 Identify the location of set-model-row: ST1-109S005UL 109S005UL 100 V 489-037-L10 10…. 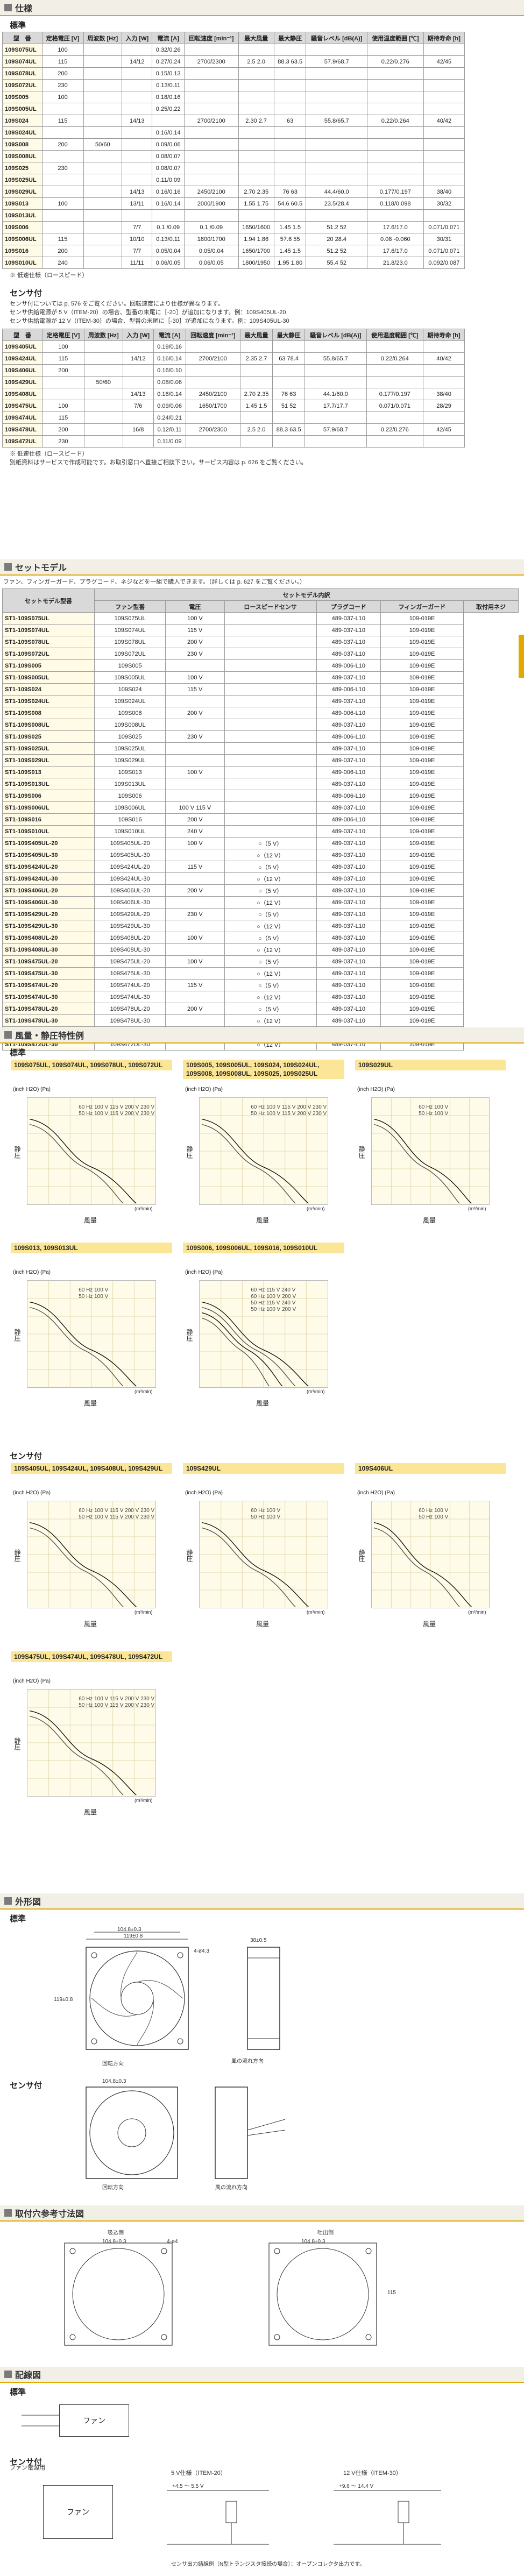
(260, 677).